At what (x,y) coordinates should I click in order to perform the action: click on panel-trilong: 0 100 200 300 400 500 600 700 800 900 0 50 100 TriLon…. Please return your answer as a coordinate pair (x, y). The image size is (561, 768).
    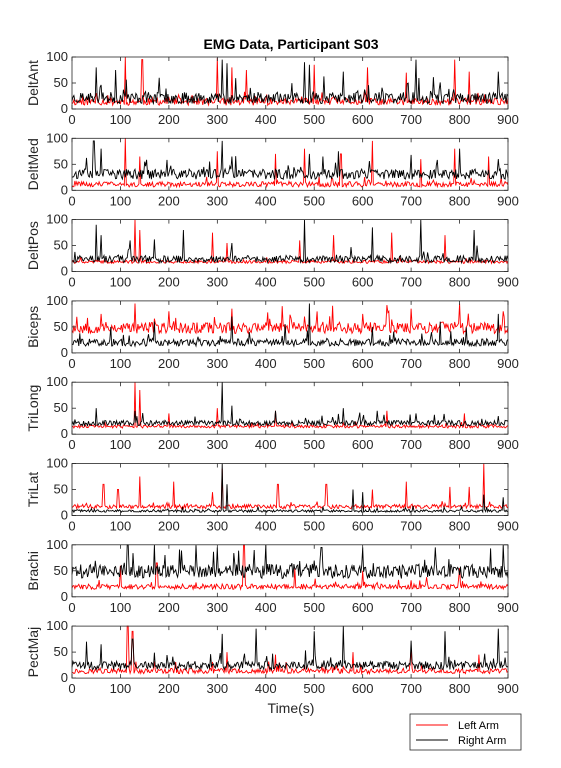
    Looking at the image, I should click on (272, 413).